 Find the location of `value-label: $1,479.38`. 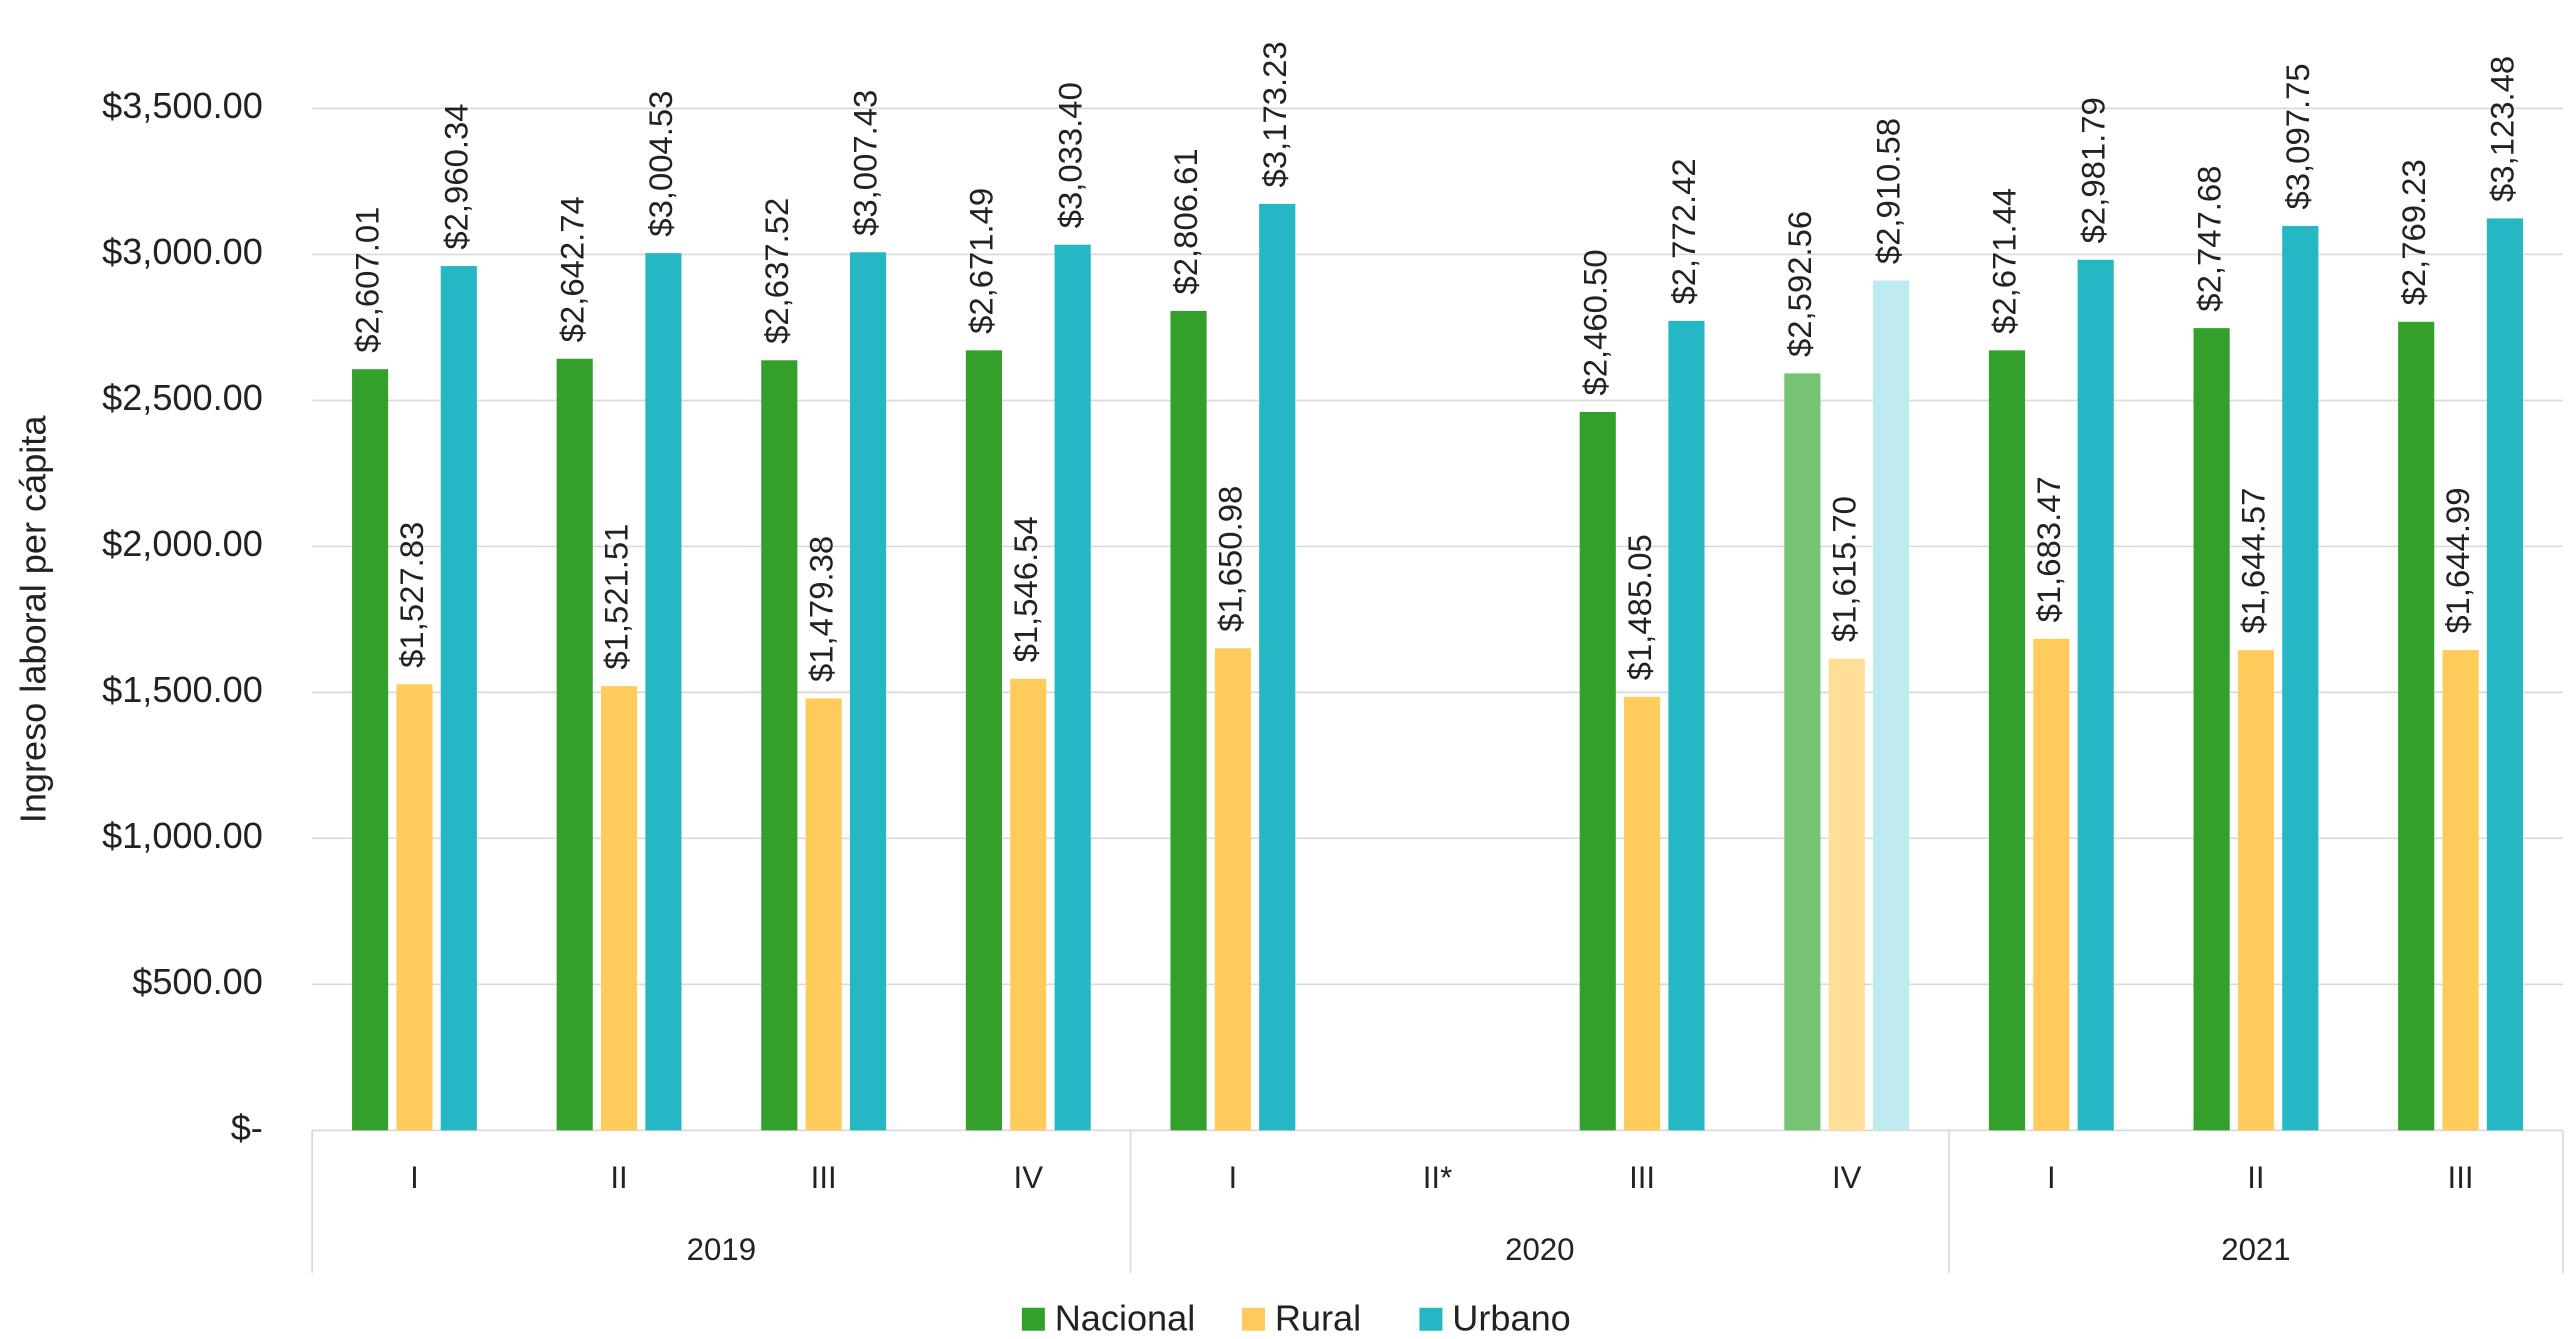

value-label: $1,479.38 is located at coordinates (820, 609).